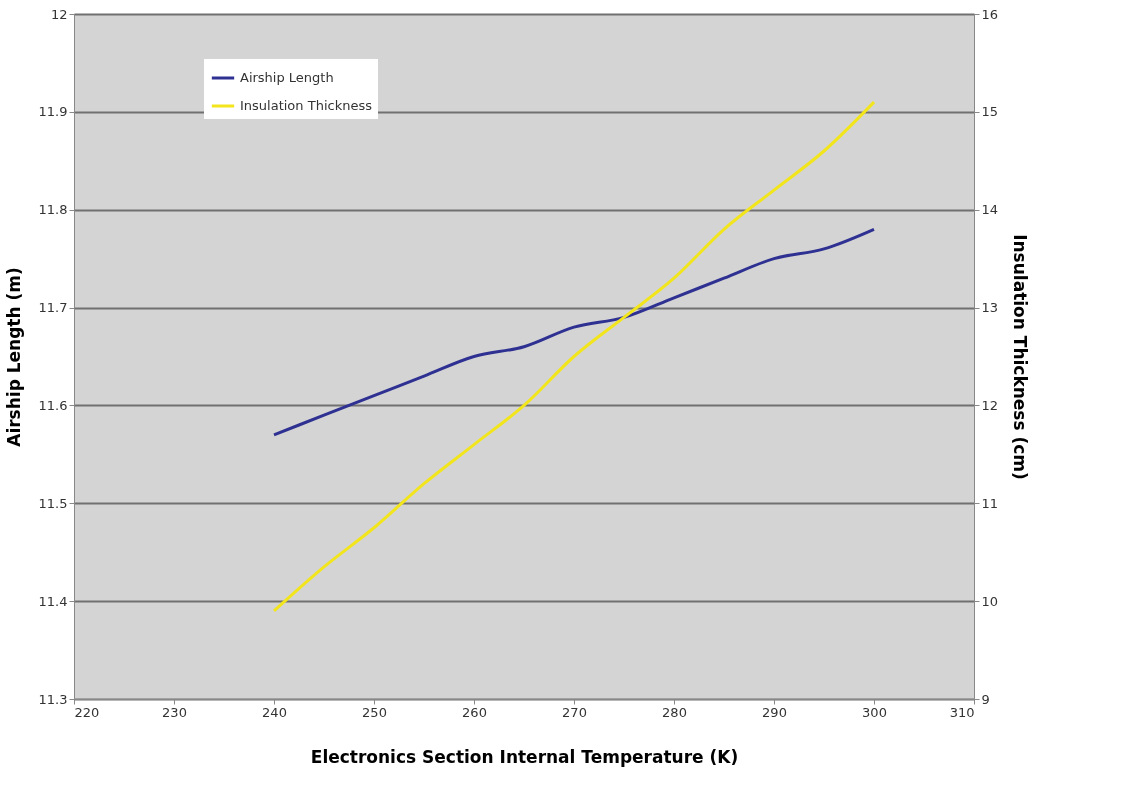 This screenshot has width=1122, height=803. What do you see at coordinates (474, 712) in the screenshot?
I see `x-tick-label: 260` at bounding box center [474, 712].